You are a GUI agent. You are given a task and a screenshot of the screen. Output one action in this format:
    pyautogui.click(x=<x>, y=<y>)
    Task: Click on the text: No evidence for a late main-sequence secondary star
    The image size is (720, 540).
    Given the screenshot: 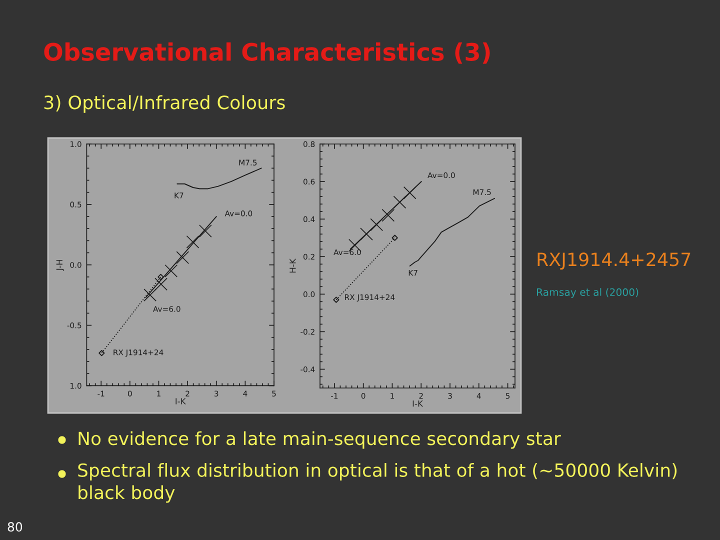 What is the action you would take?
    pyautogui.click(x=319, y=440)
    